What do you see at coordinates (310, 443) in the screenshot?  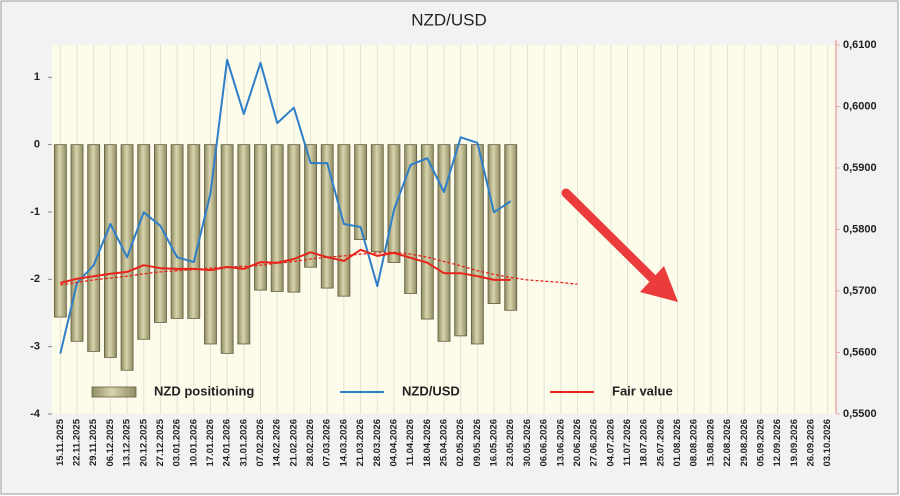 I see `x-tick-label: 28.02.2026` at bounding box center [310, 443].